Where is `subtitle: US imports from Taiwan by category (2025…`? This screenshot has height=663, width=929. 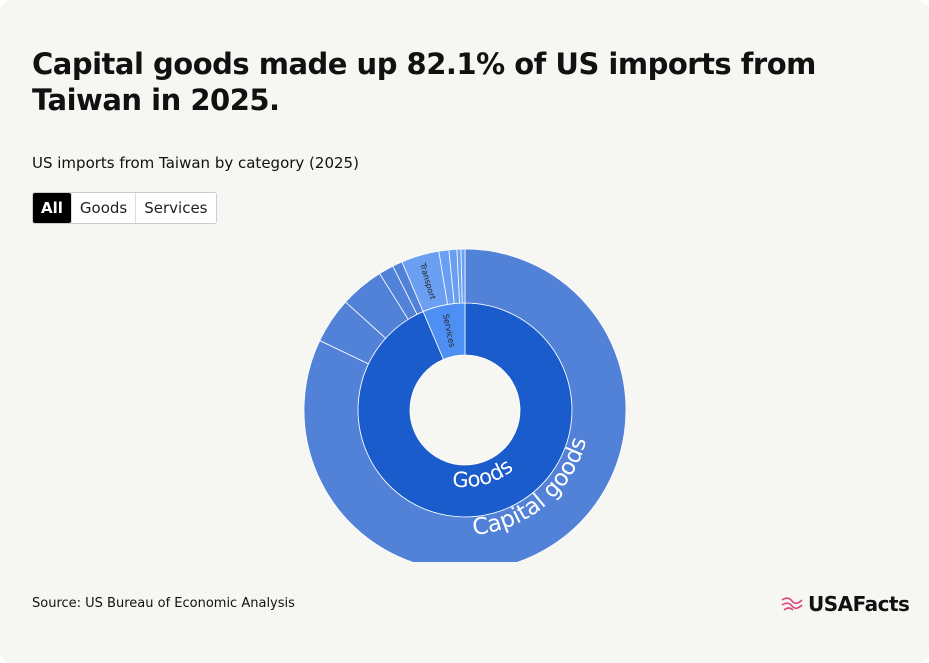 subtitle: US imports from Taiwan by category (2025… is located at coordinates (195, 163).